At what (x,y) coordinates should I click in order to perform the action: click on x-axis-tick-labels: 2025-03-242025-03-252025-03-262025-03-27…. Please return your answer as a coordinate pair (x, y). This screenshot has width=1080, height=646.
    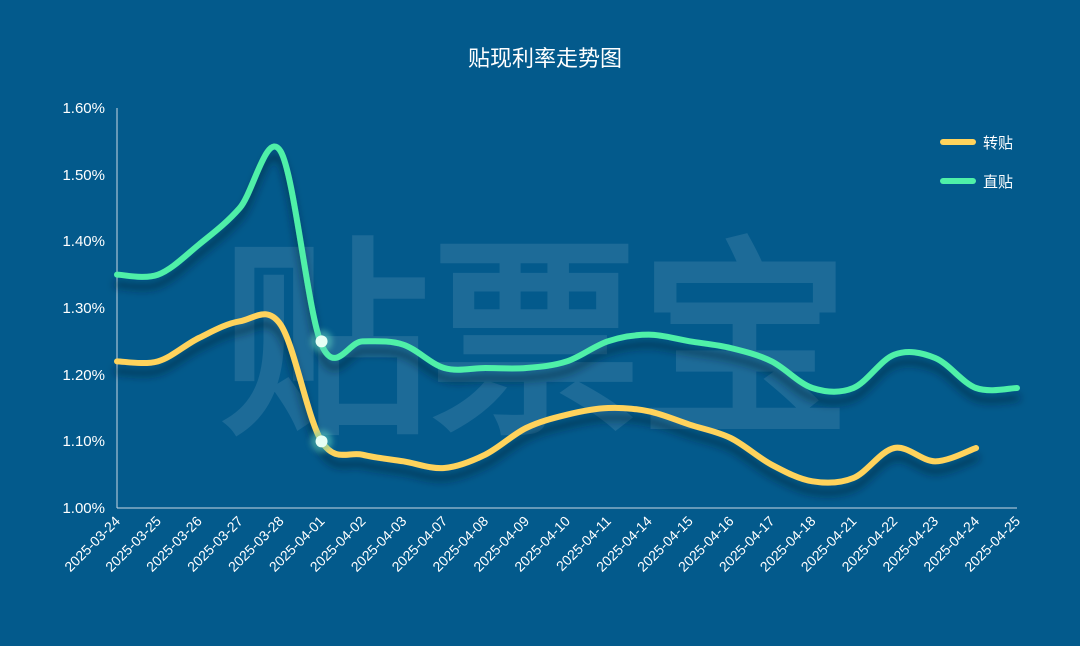
    Looking at the image, I should click on (542, 544).